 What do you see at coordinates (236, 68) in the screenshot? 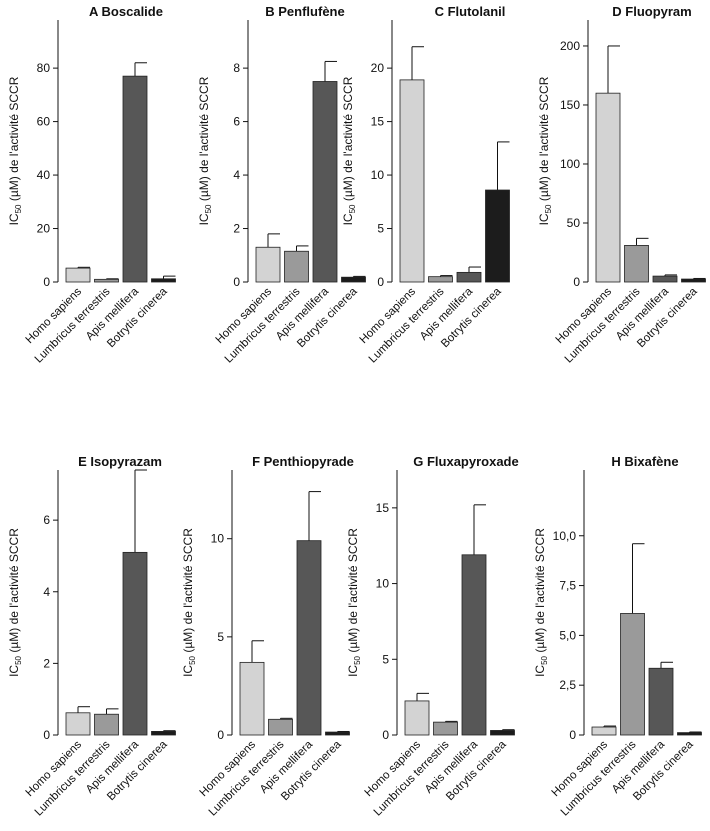
I see `y-tick-label: 8` at bounding box center [236, 68].